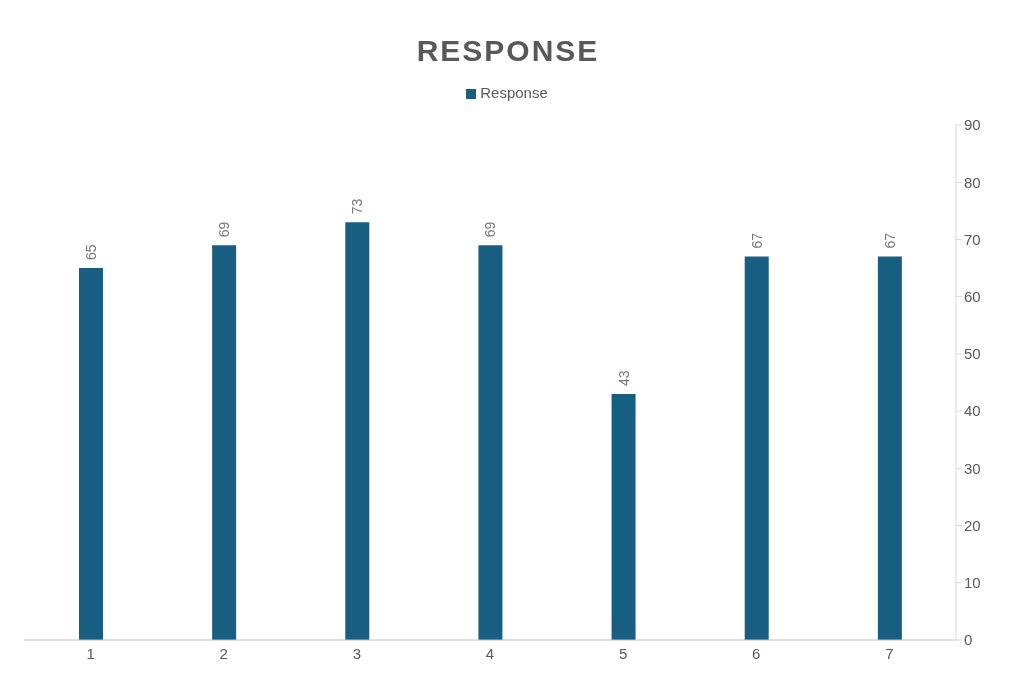 This screenshot has height=686, width=1014. Describe the element at coordinates (90, 653) in the screenshot. I see `x-tick-label: 1` at that location.